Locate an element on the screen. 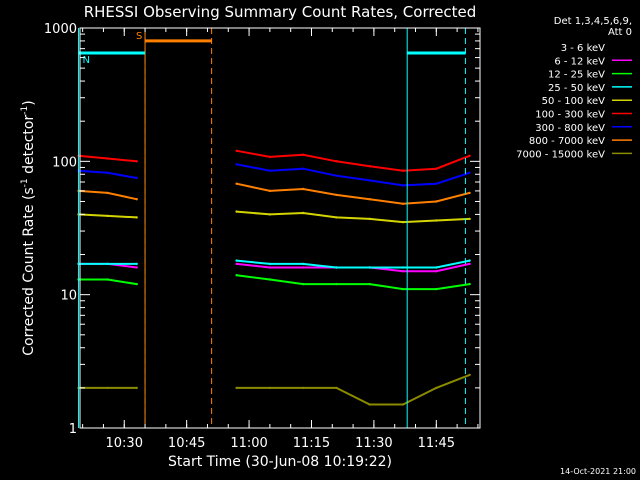 Image resolution: width=640 pixels, height=480 pixels. legend-label-7000-15000-kev: 7000 - 15000 keV is located at coordinates (560, 154).